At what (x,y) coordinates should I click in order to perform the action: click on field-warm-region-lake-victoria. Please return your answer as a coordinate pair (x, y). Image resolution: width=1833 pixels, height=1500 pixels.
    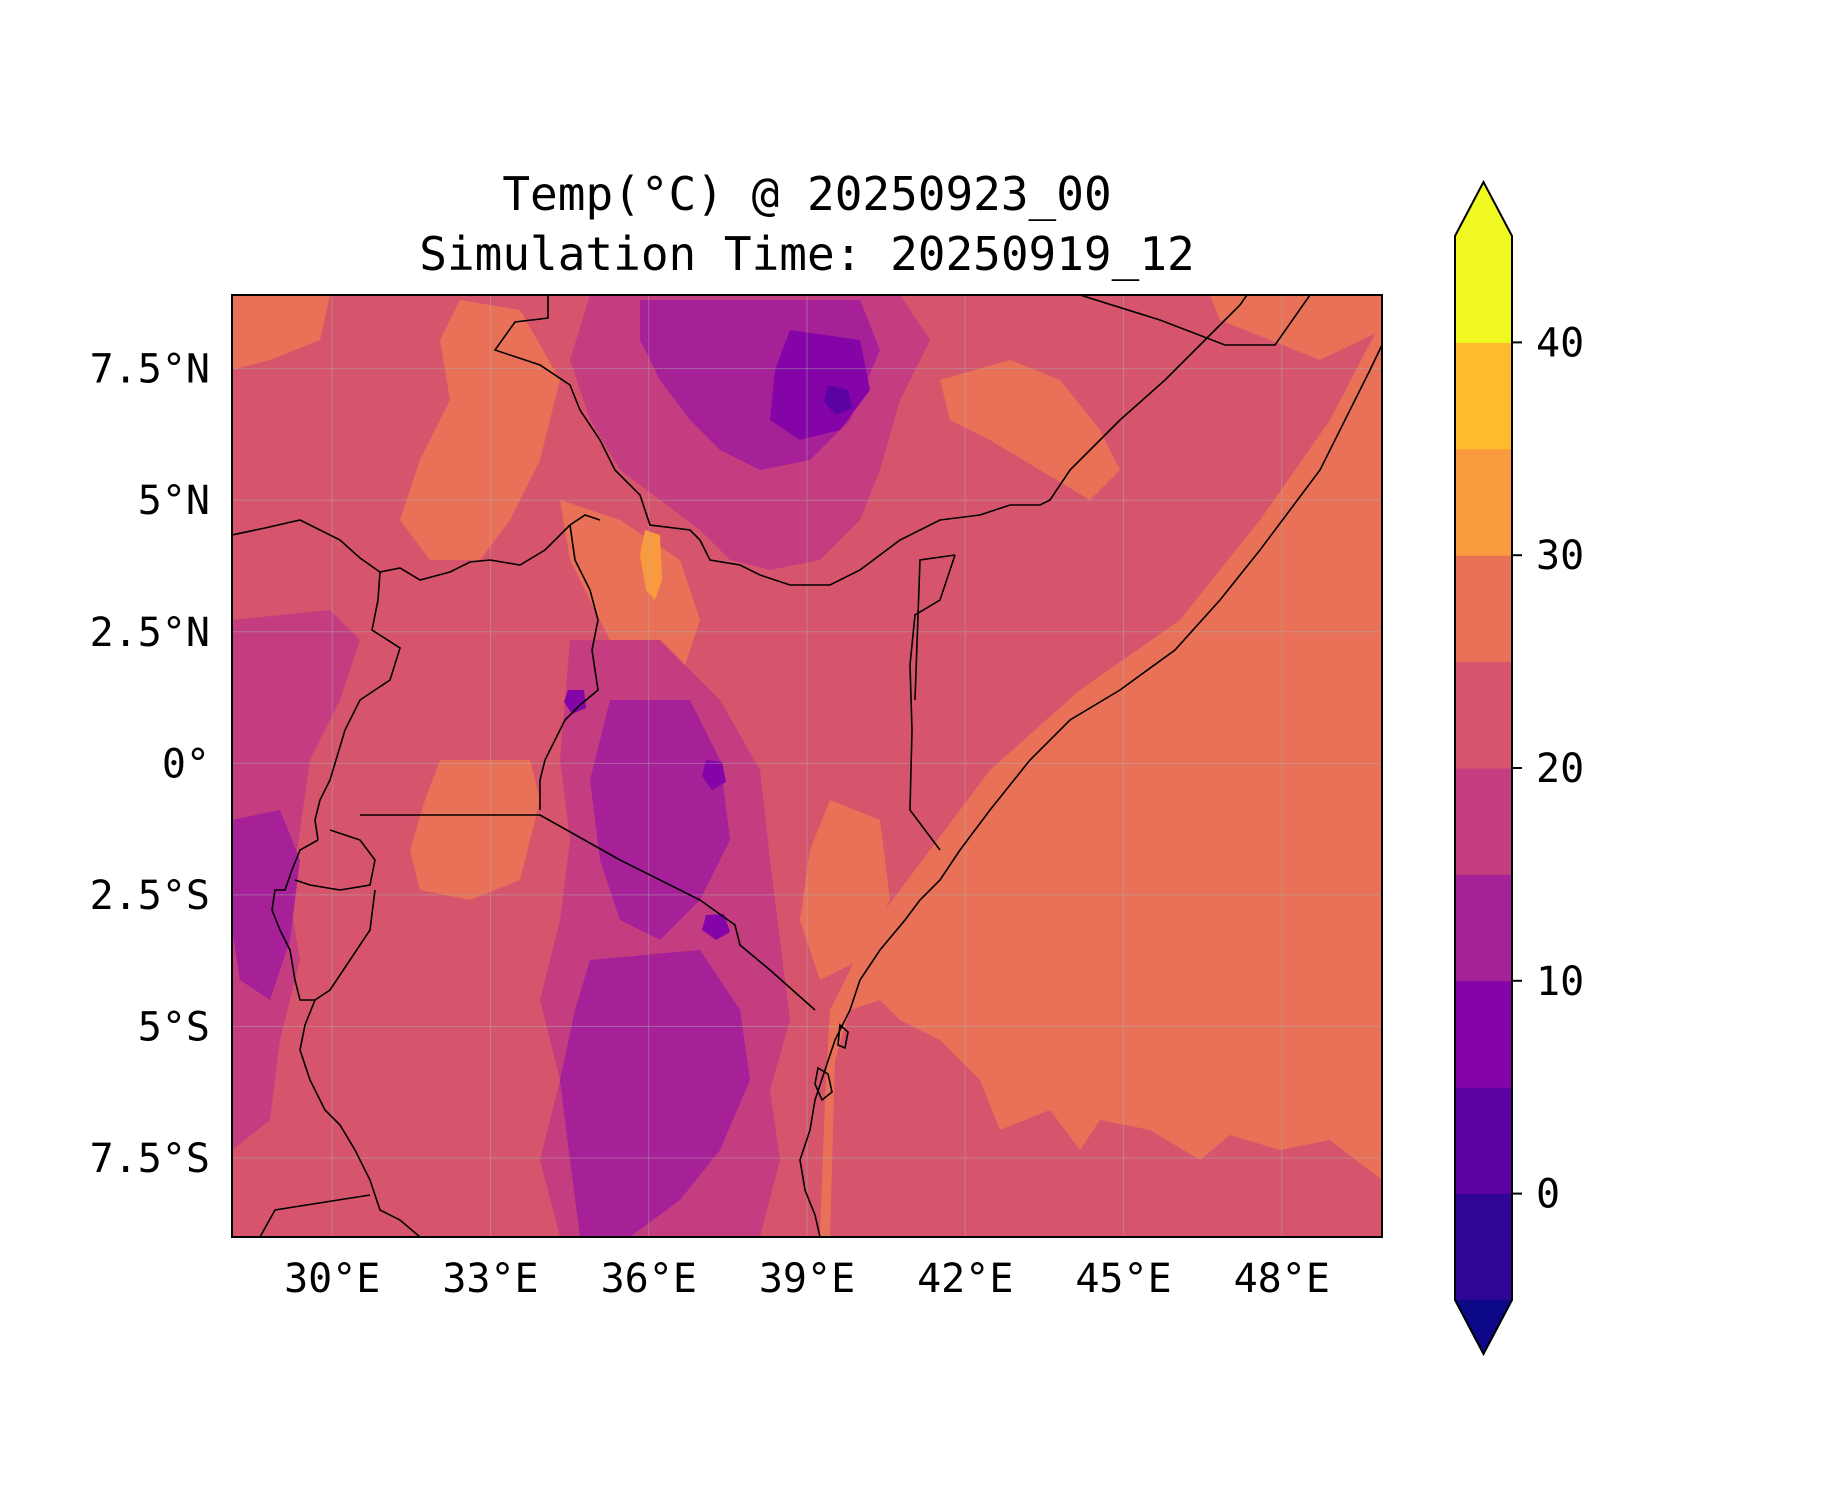
    Looking at the image, I should click on (475, 830).